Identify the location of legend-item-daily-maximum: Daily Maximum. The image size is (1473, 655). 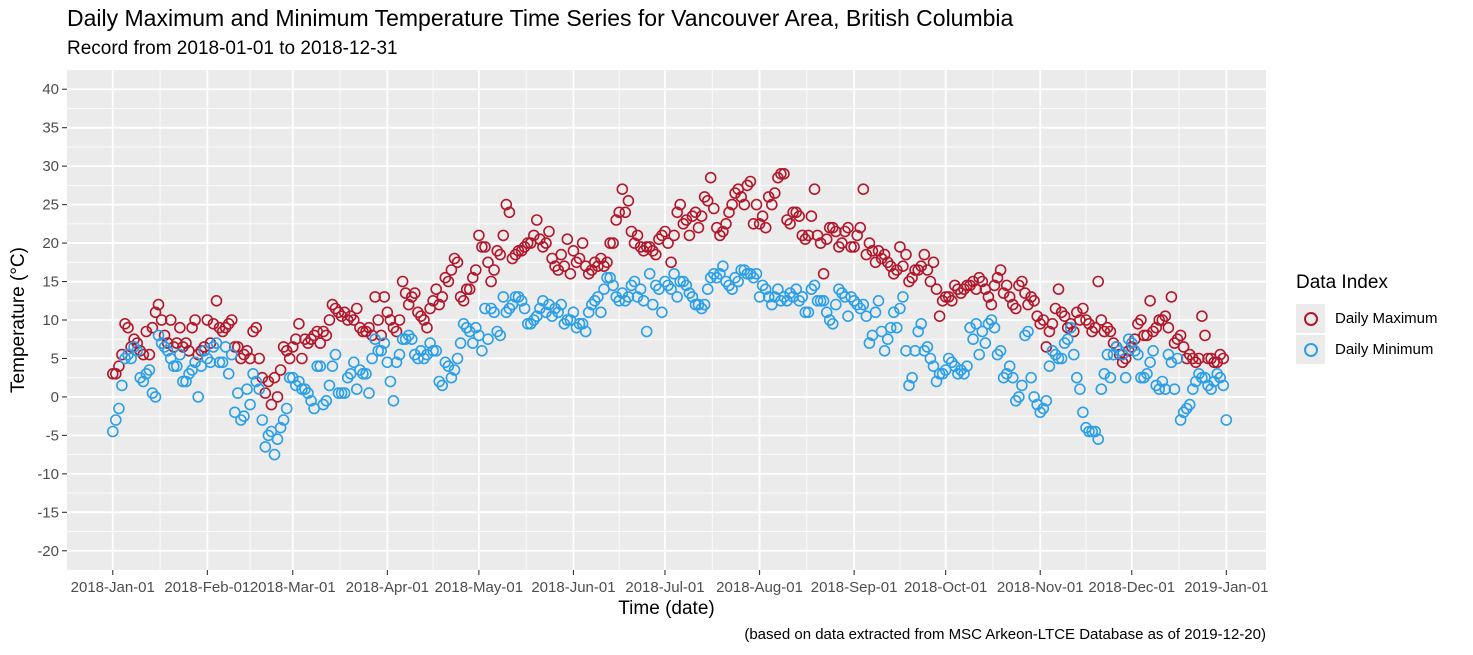
(1367, 318).